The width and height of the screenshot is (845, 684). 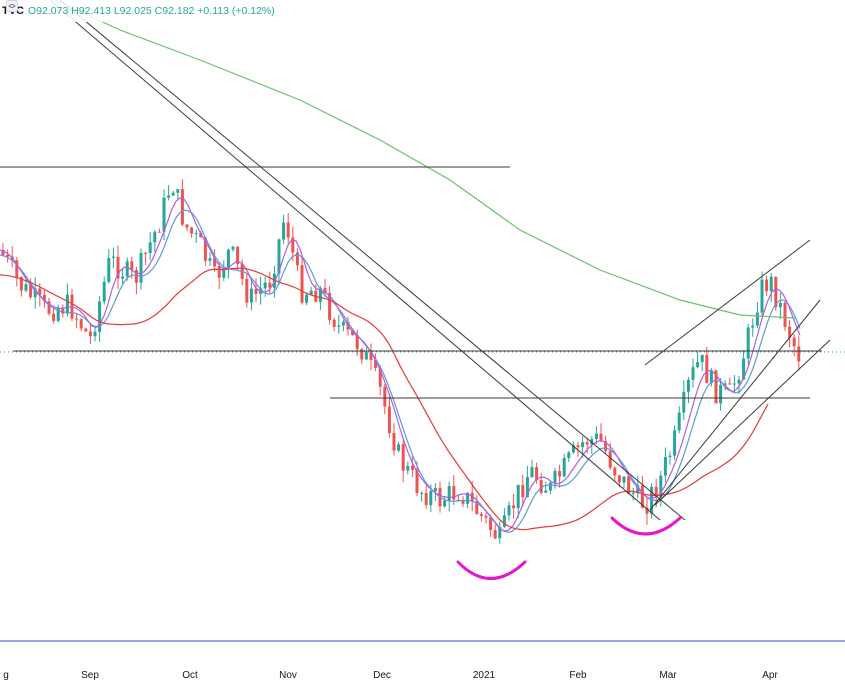 I want to click on x-axis-tick-label: Nov, so click(x=288, y=675).